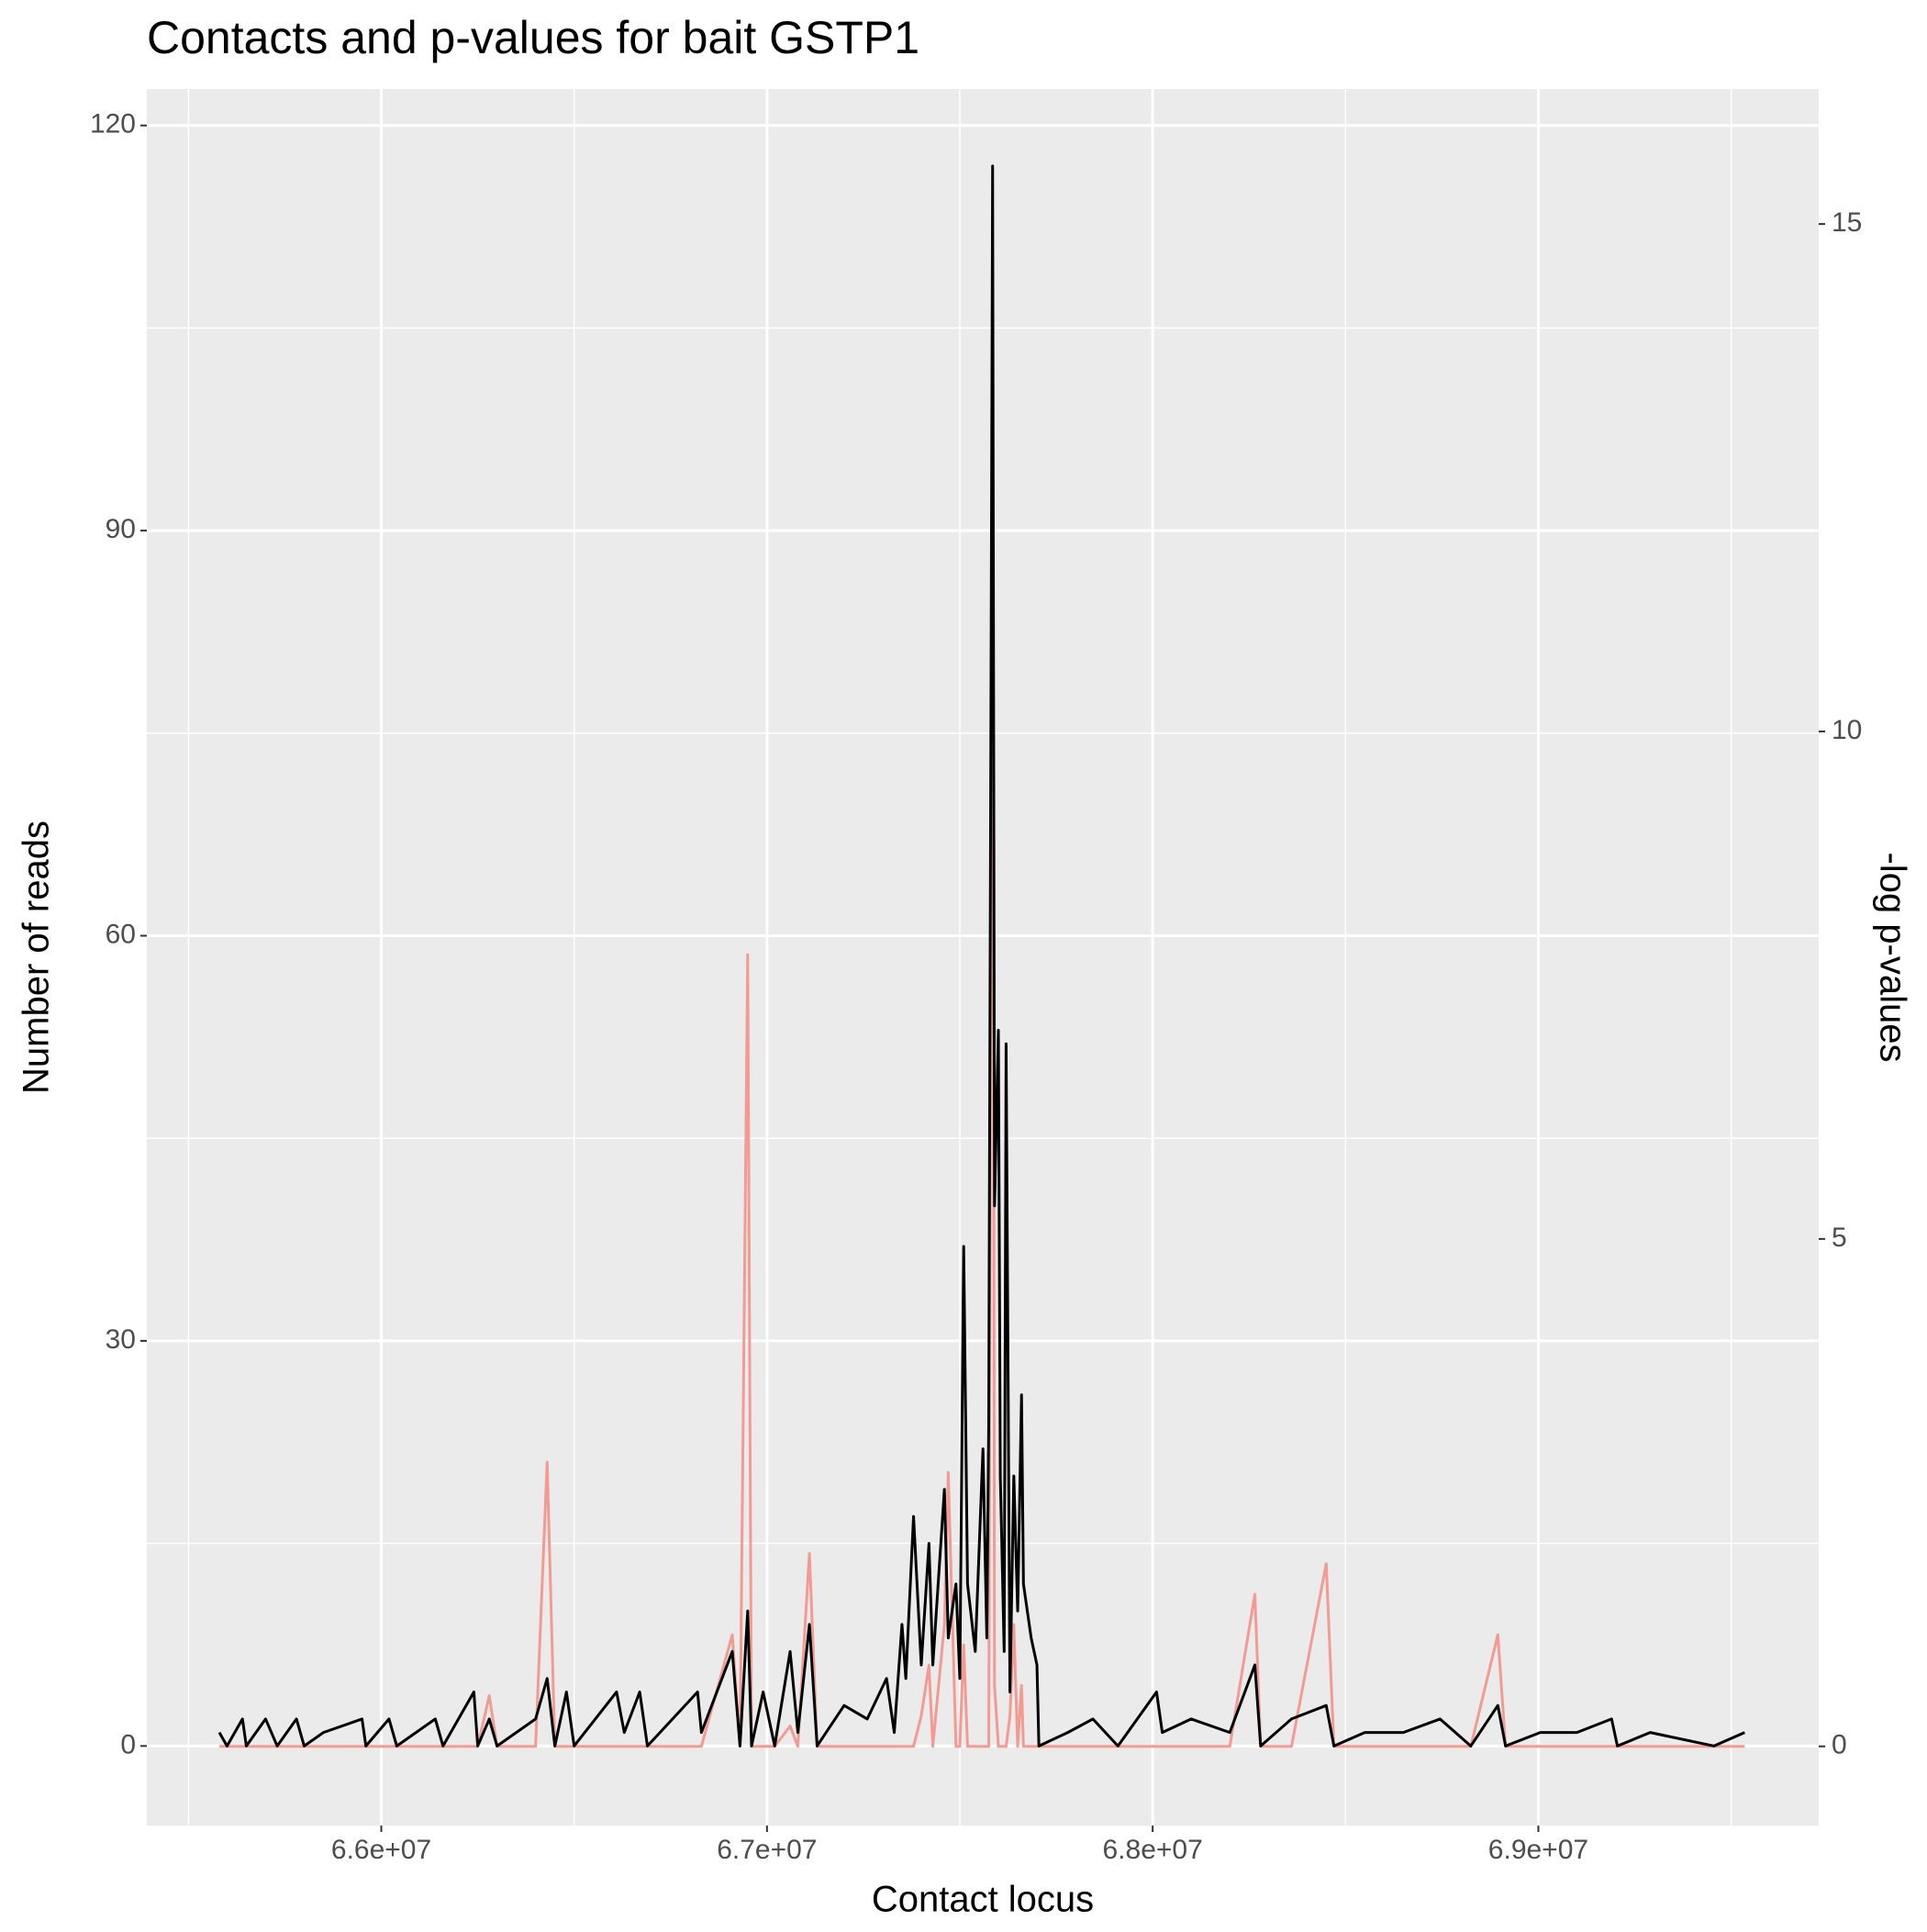  Describe the element at coordinates (121, 1339) in the screenshot. I see `y-tick-label: 30` at that location.